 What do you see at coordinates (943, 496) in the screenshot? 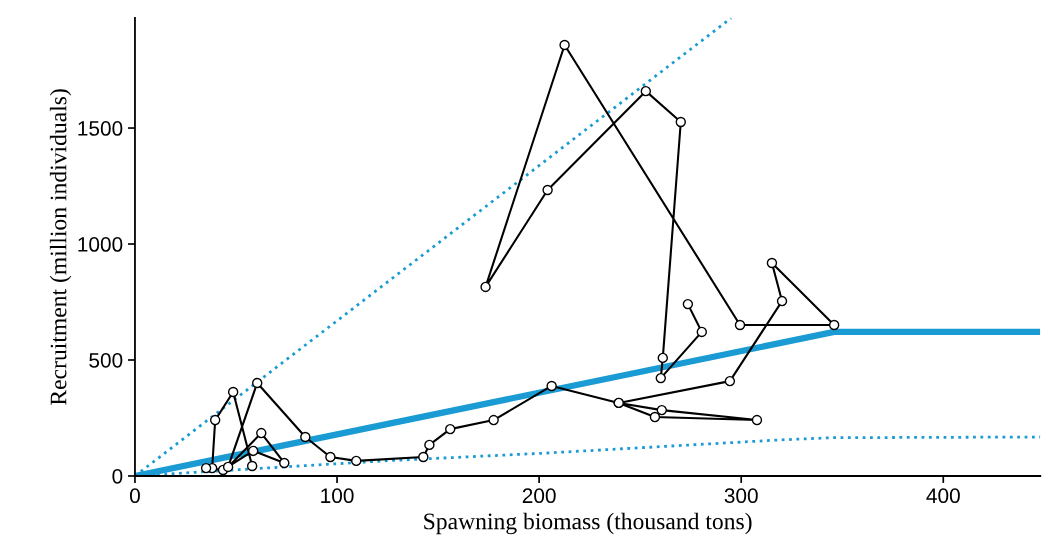
I see `x-tick-label: 400` at bounding box center [943, 496].